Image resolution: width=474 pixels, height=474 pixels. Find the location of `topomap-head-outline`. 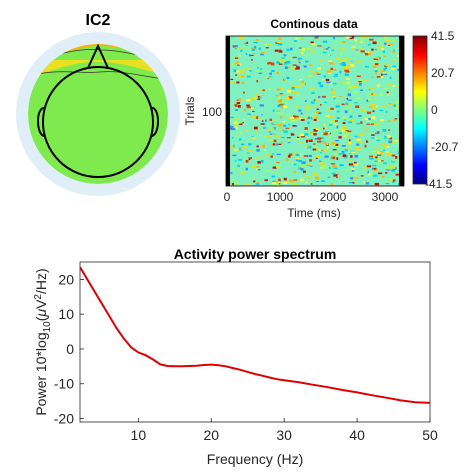

topomap-head-outline is located at coordinates (98, 122).